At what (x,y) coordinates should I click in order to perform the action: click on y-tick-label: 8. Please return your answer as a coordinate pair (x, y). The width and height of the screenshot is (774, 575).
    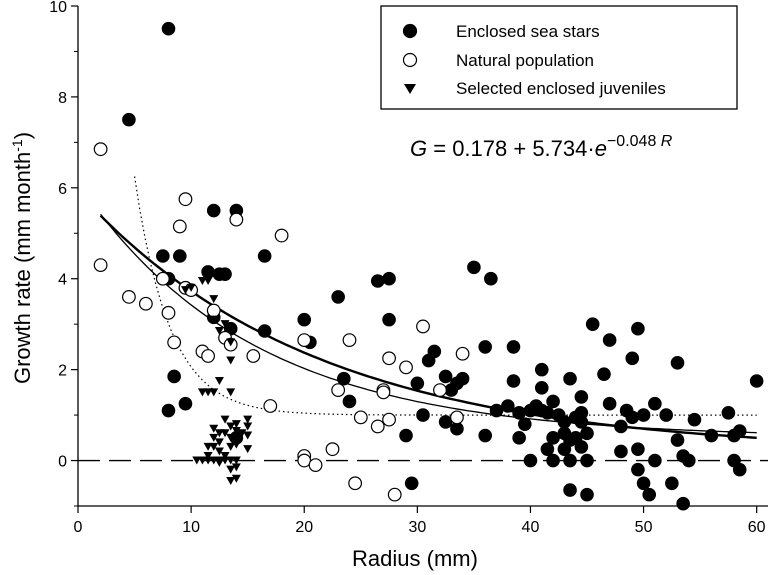
    Looking at the image, I should click on (62, 98).